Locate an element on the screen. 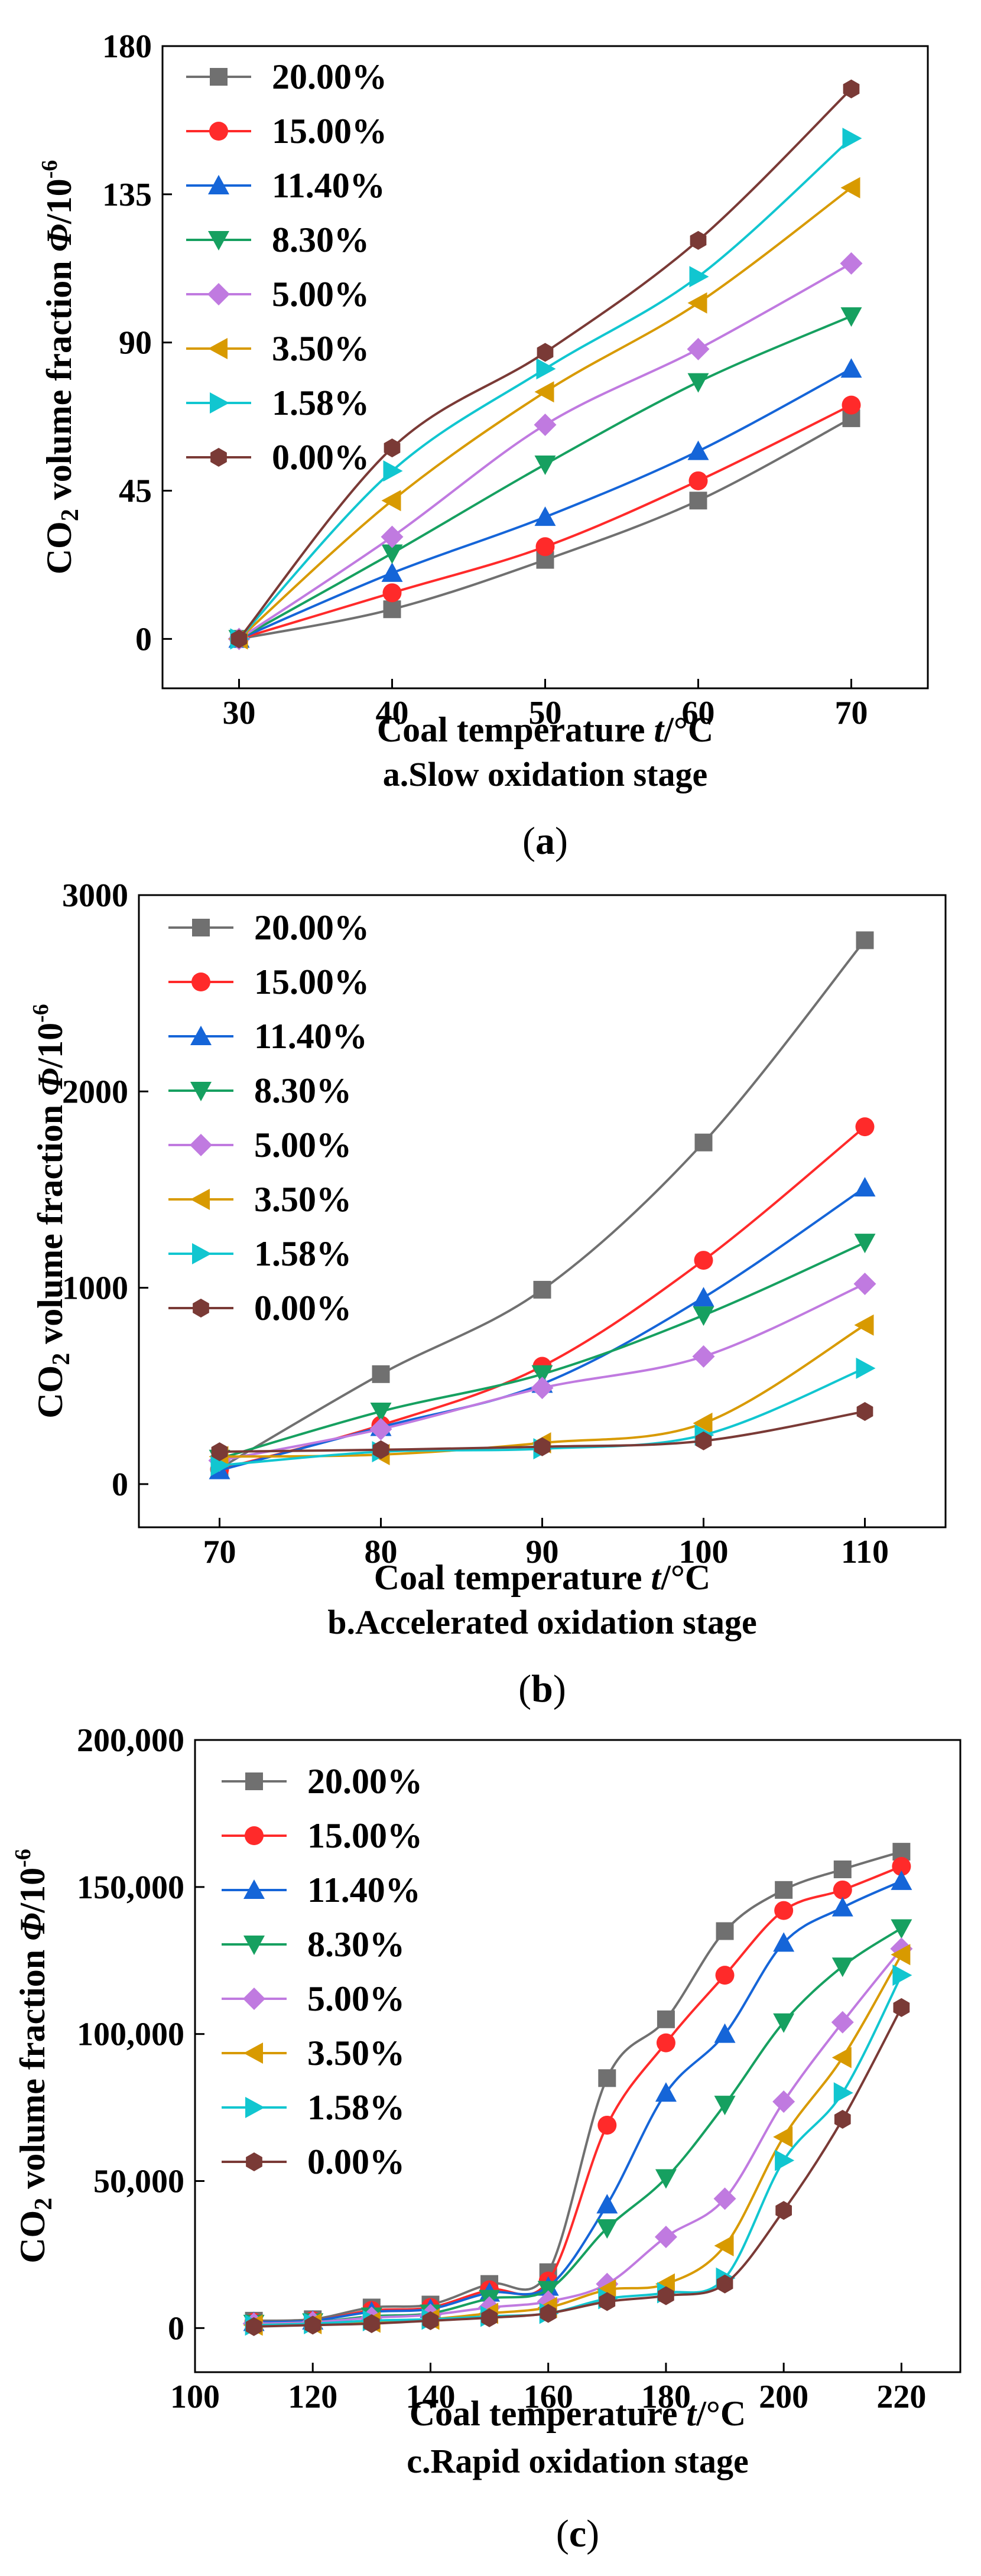  x-tick-label: 100 is located at coordinates (195, 2397).